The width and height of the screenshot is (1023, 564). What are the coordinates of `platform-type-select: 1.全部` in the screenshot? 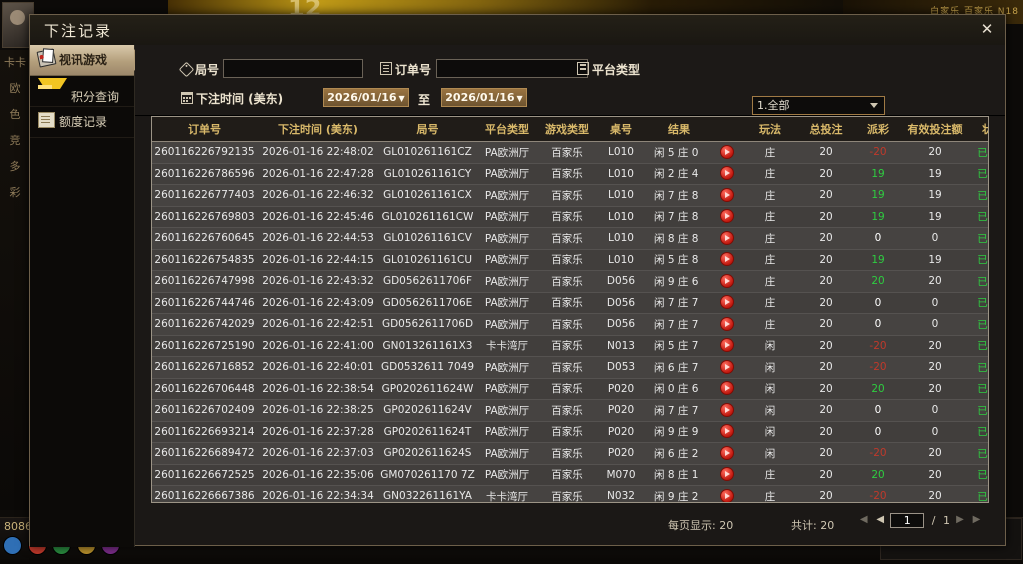 It's located at (818, 105).